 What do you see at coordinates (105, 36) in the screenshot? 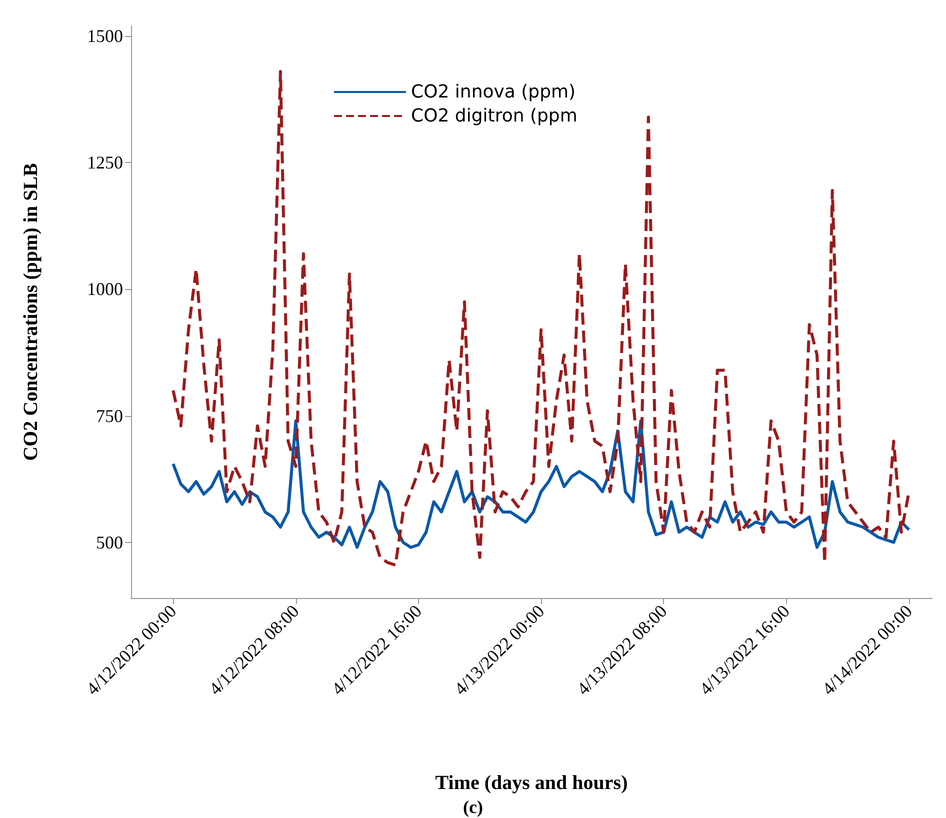
I see `y-tick-label: 1500` at bounding box center [105, 36].